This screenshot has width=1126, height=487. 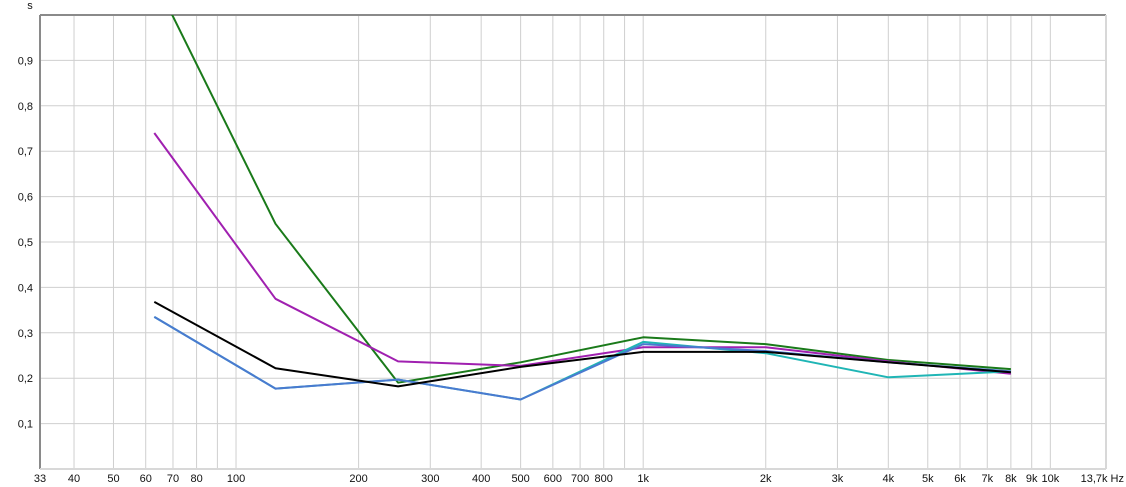 I want to click on x-tick-label: 7k, so click(x=987, y=479).